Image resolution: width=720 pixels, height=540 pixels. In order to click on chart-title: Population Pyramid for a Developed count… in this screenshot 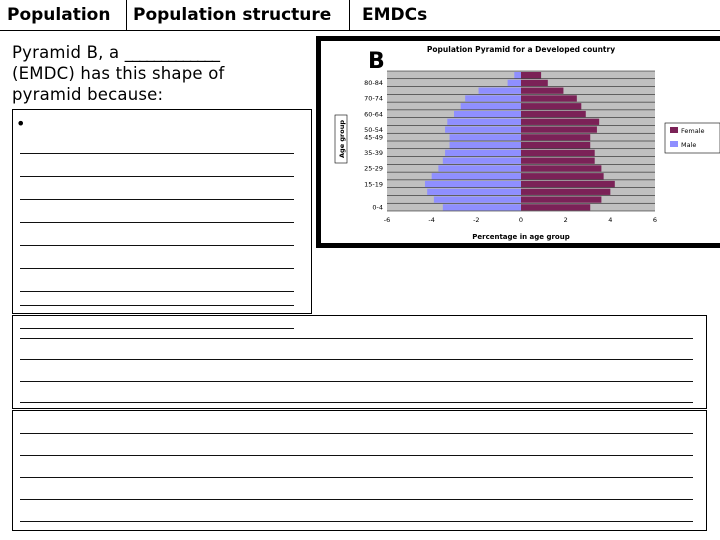, I will do `click(521, 49)`.